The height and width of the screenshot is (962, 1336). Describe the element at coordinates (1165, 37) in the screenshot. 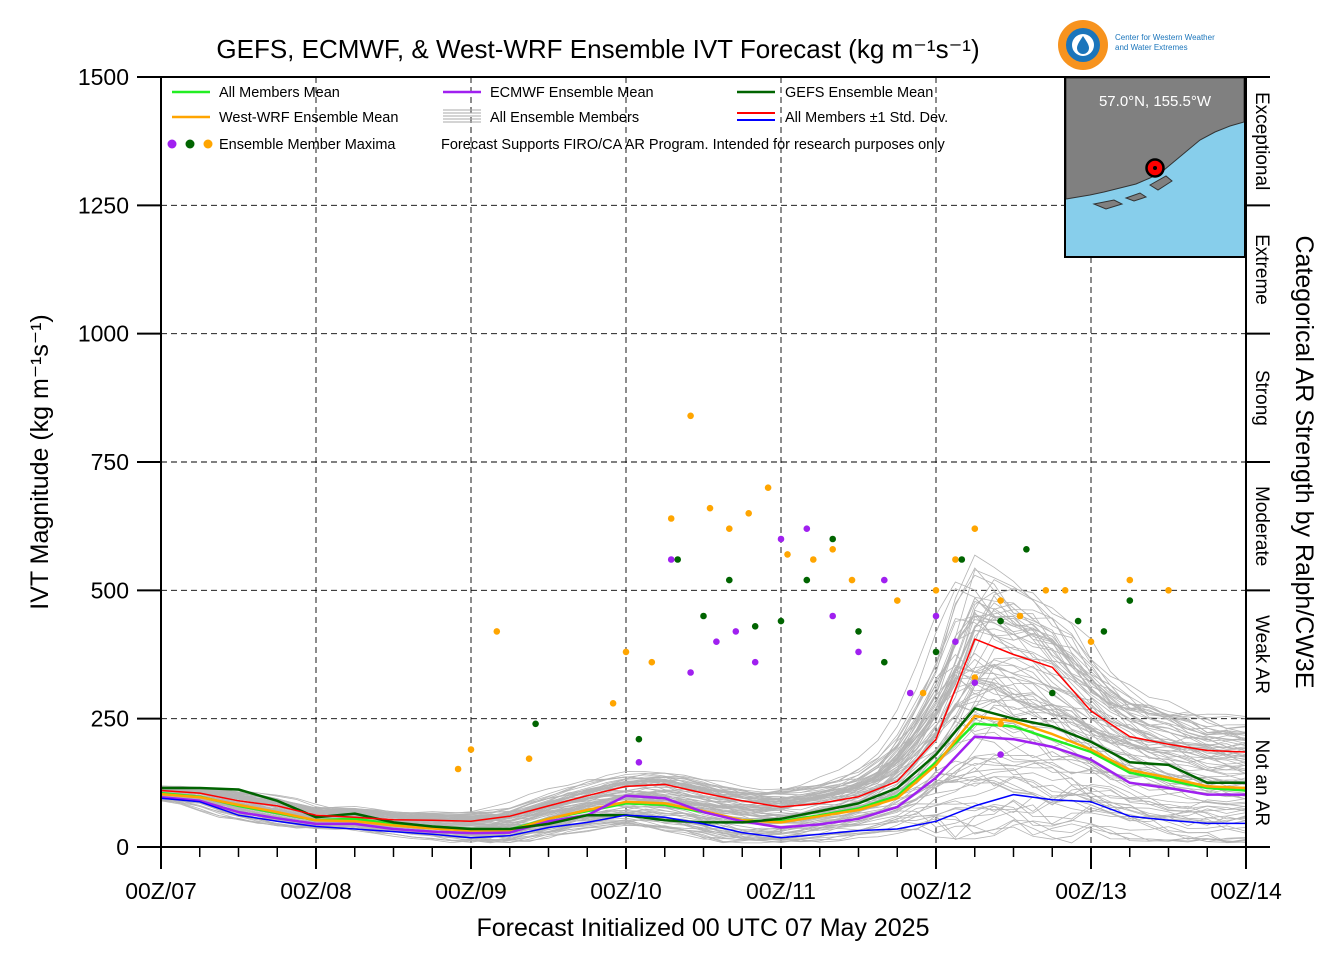

I see `logo-text-line-1: Center for Western Weather` at that location.